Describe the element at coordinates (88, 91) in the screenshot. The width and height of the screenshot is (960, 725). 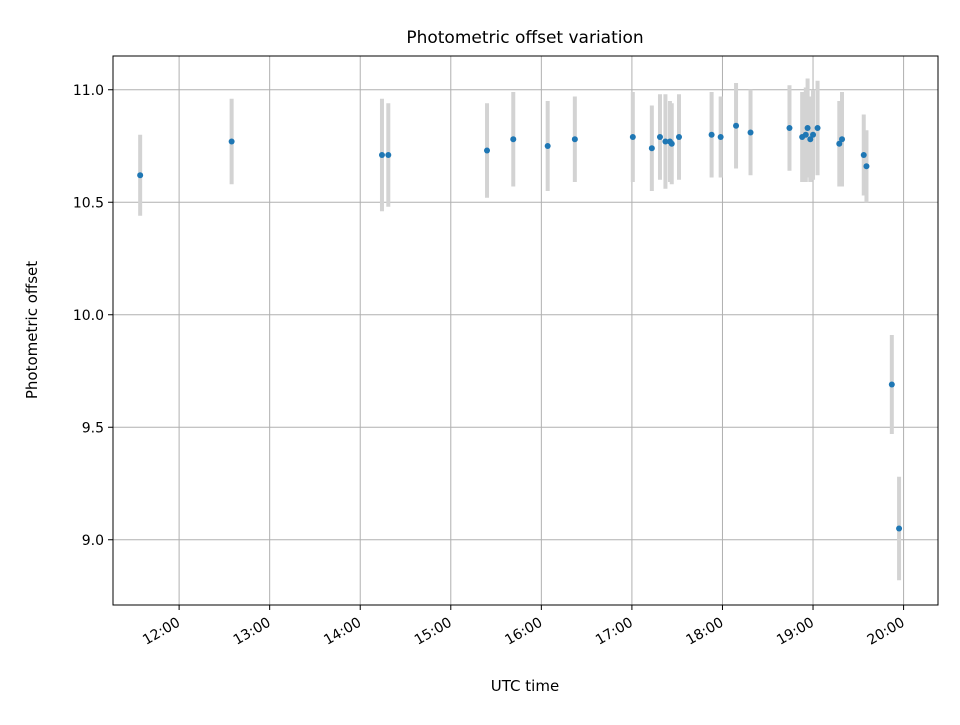
I see `y-tick-label: 11.0` at that location.